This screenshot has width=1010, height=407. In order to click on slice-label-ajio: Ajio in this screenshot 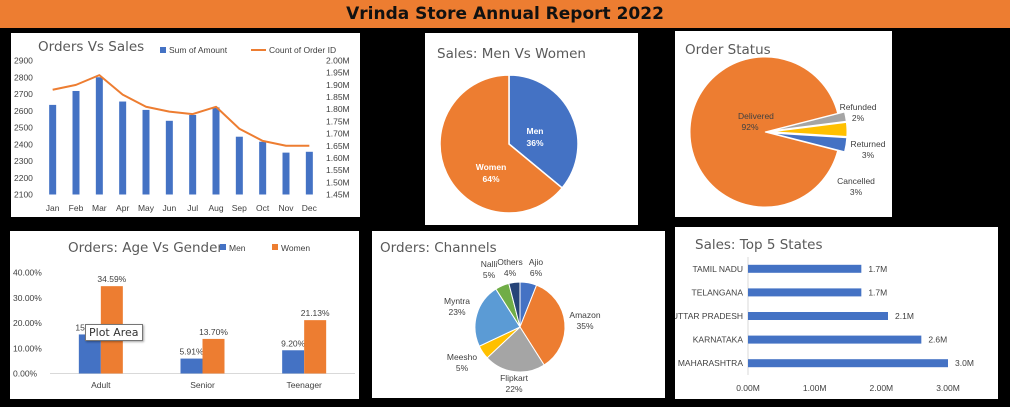, I will do `click(536, 262)`.